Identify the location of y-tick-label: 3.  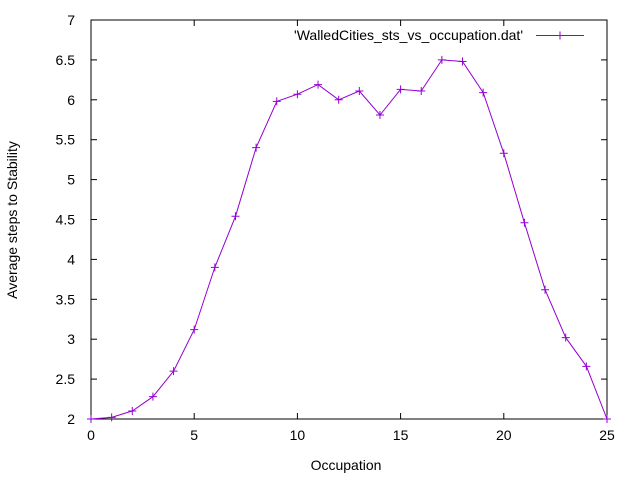
(71, 339).